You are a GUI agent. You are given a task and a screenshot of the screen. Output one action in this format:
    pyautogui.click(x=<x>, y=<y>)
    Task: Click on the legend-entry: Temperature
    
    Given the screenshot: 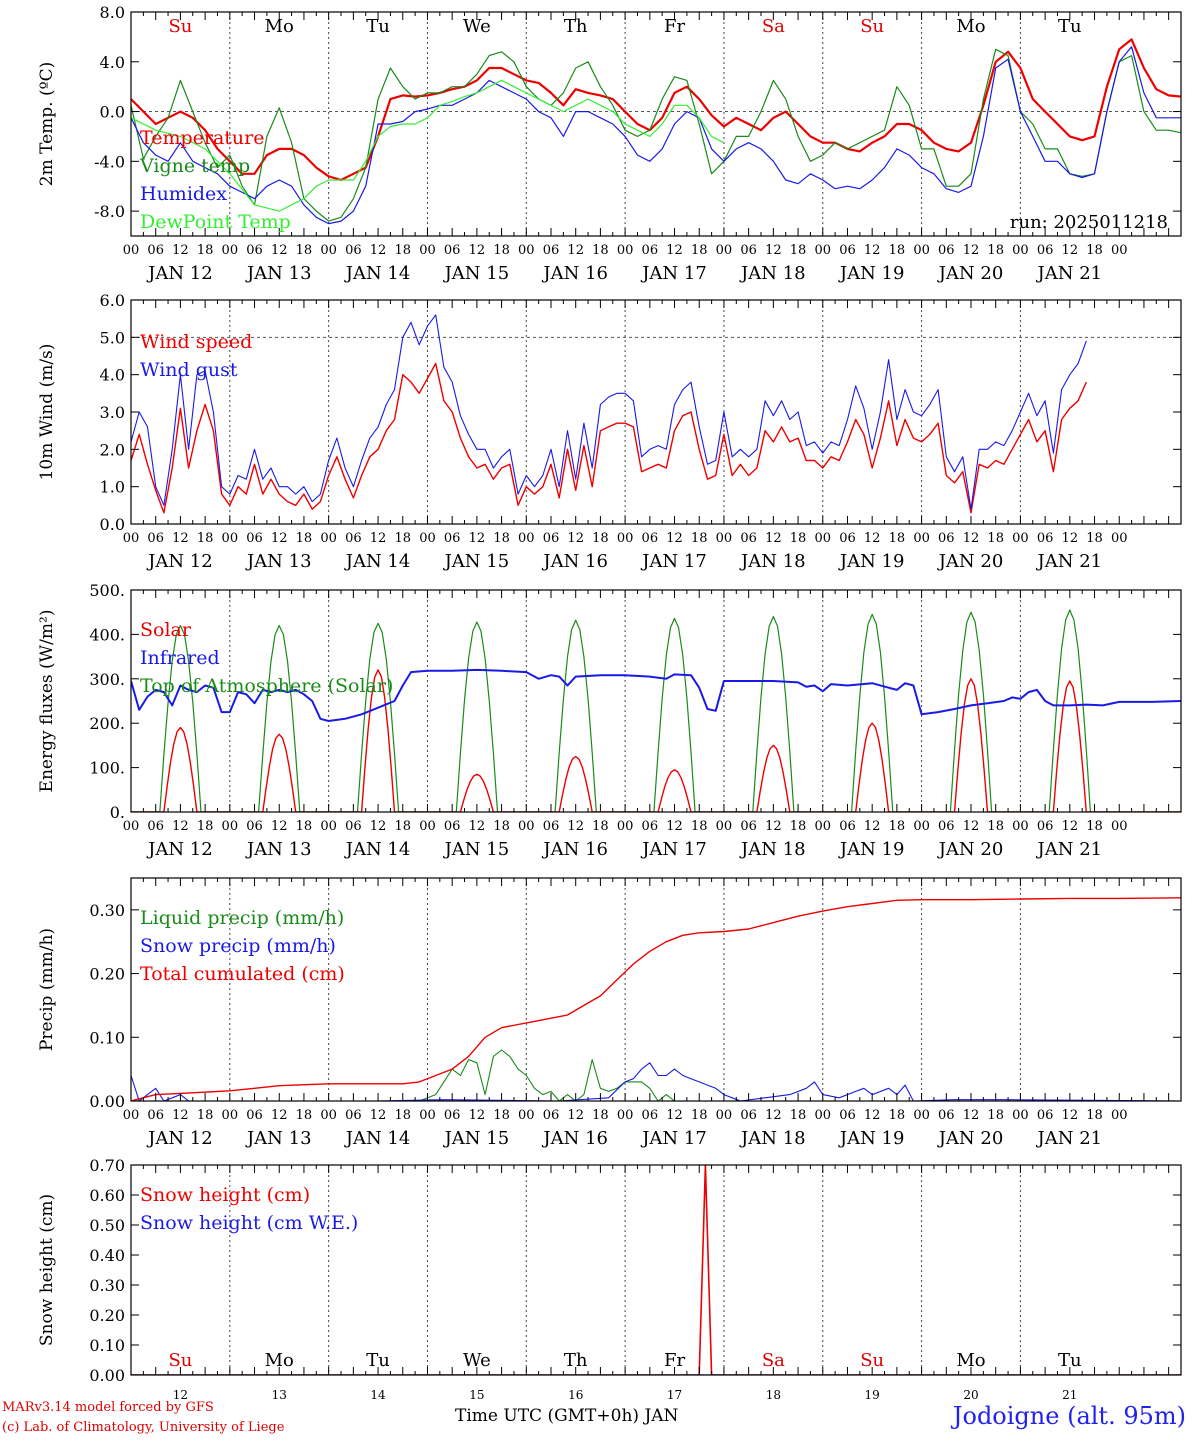 What is the action you would take?
    pyautogui.click(x=202, y=138)
    